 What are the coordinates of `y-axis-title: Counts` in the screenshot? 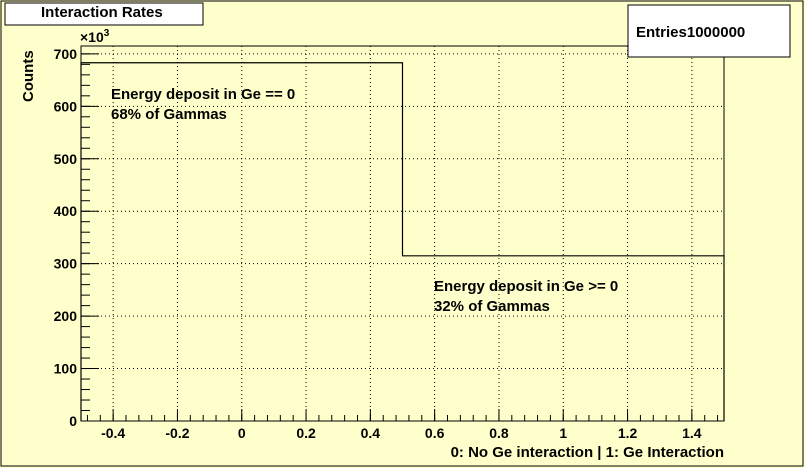 It's located at (28, 76).